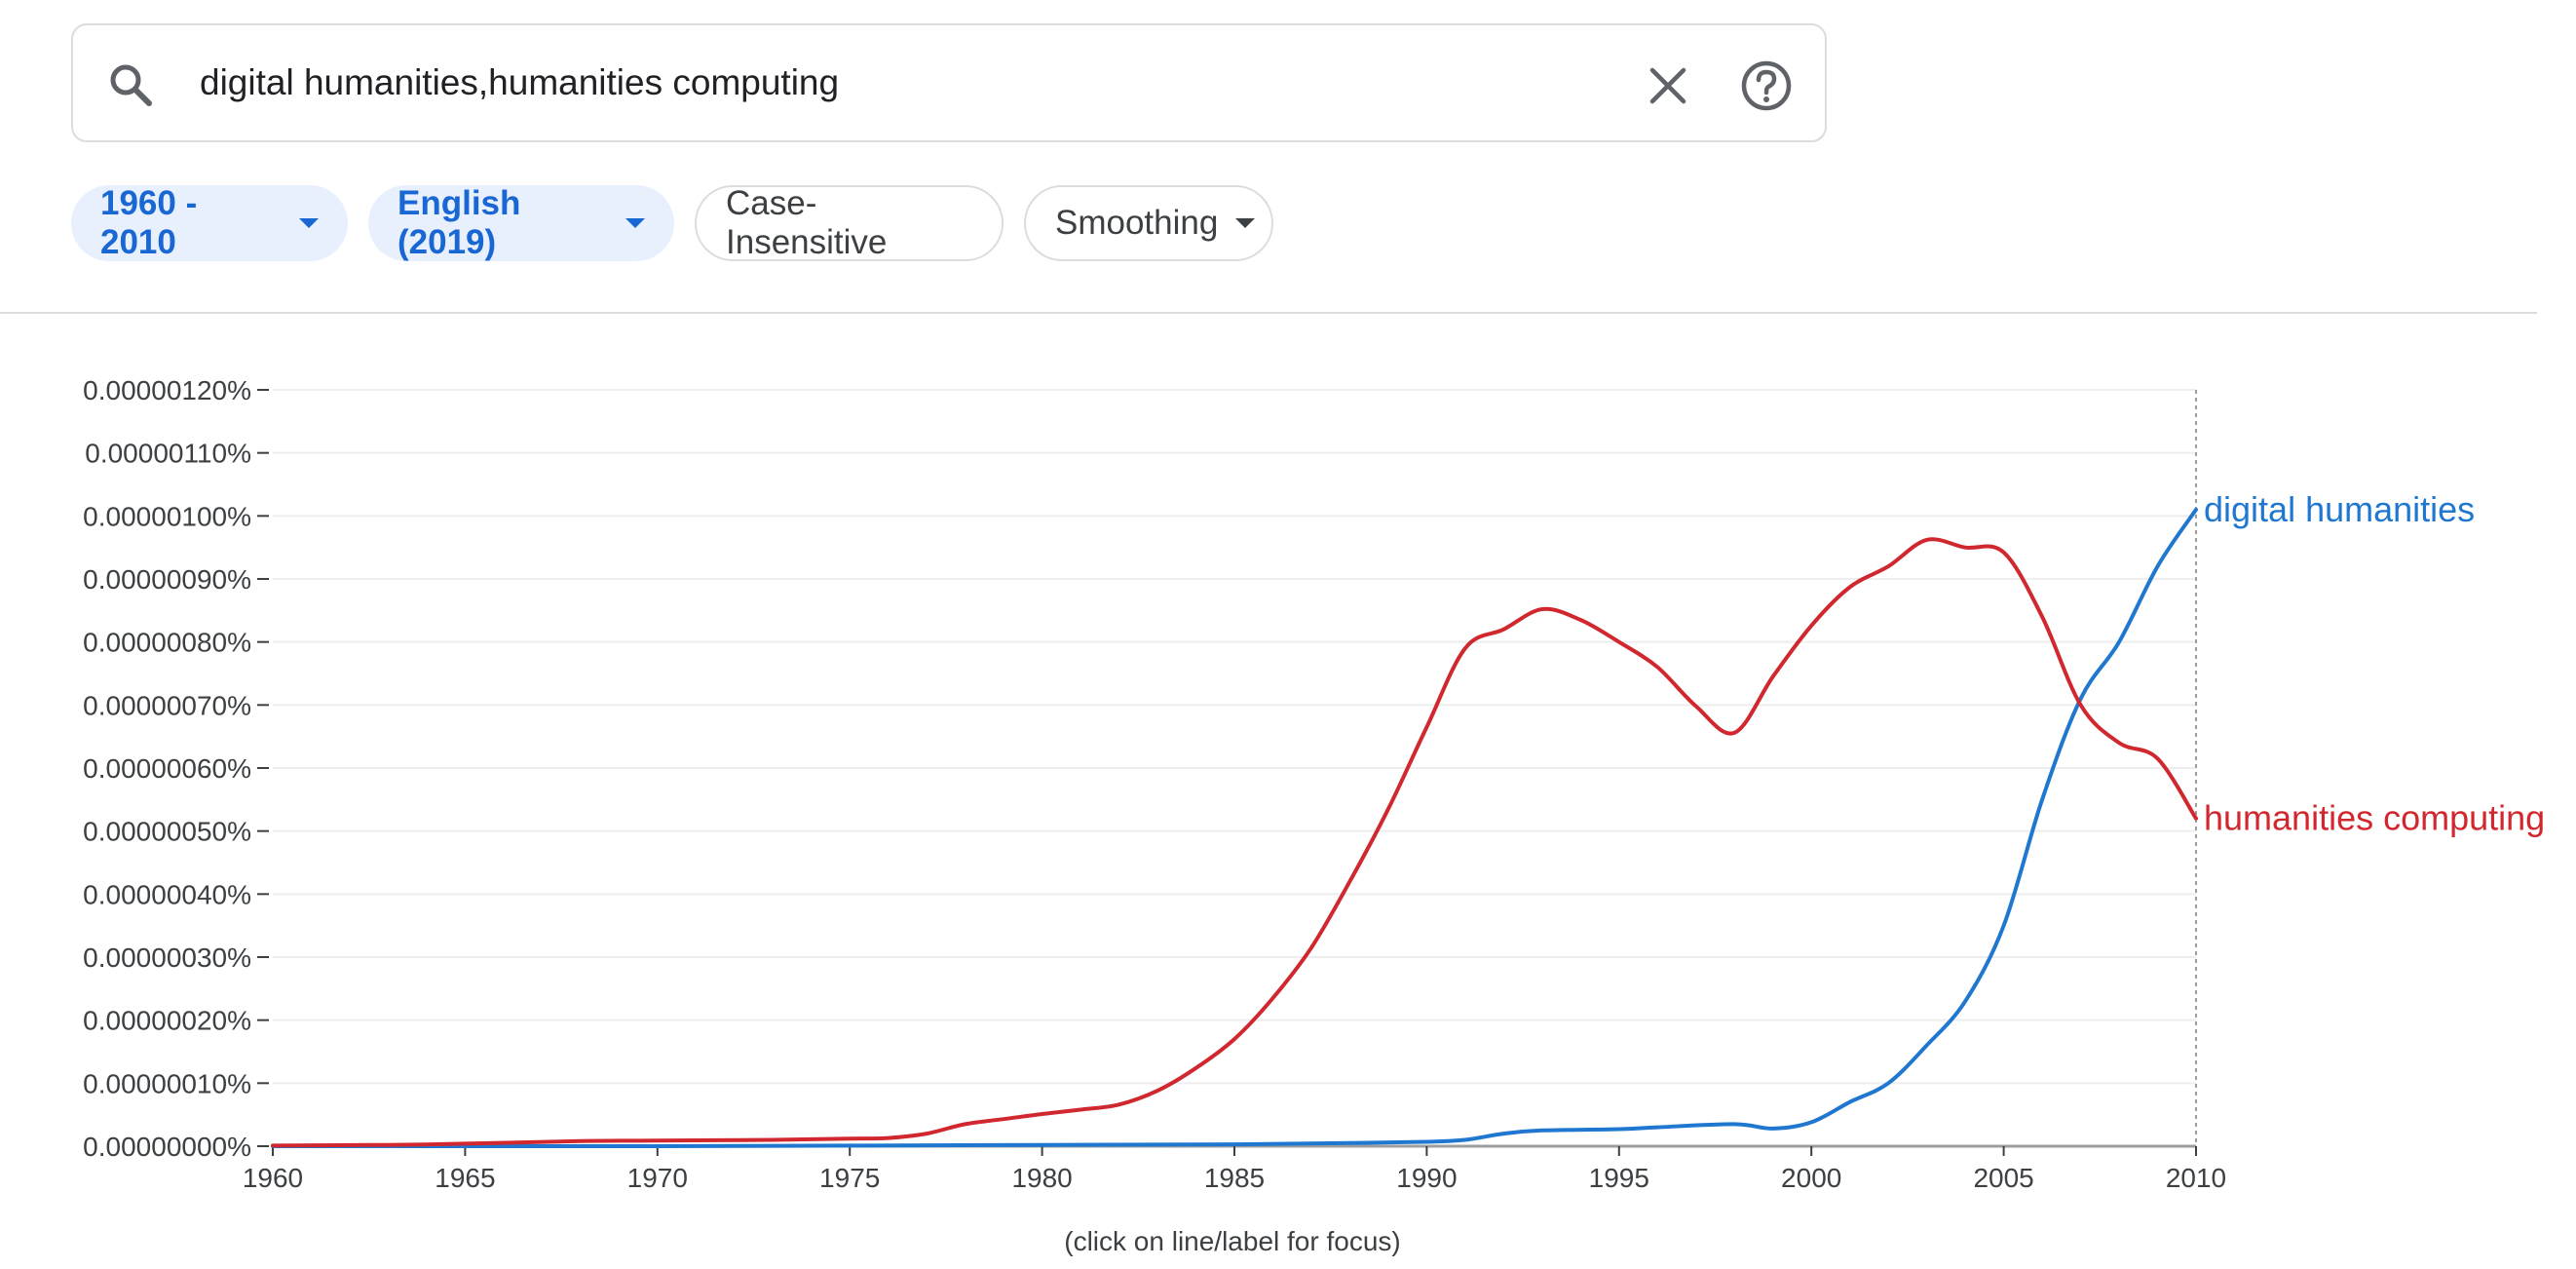 The image size is (2576, 1269). Describe the element at coordinates (167, 957) in the screenshot. I see `y-tick-label: 0.00000030%` at that location.